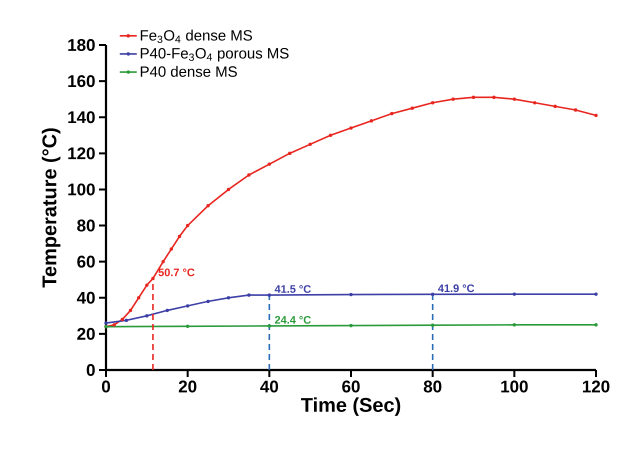  What do you see at coordinates (350, 406) in the screenshot?
I see `x-axis-title: Time (Sec)` at bounding box center [350, 406].